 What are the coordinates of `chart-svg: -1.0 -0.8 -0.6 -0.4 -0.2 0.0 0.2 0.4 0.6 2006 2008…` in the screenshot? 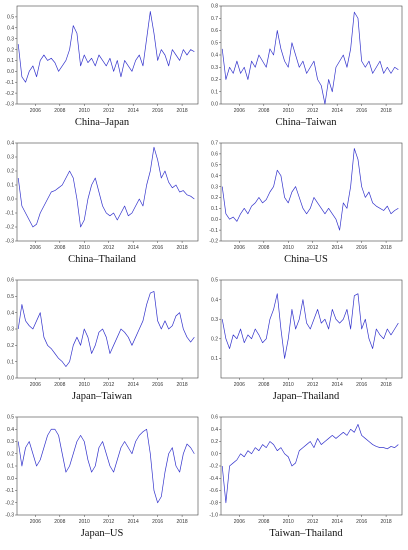 It's located at (306, 470).